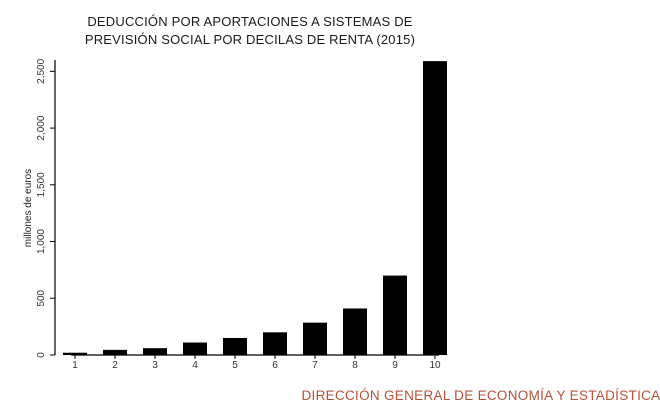 The width and height of the screenshot is (660, 409). Describe the element at coordinates (195, 365) in the screenshot. I see `x-tick-label: 4` at that location.